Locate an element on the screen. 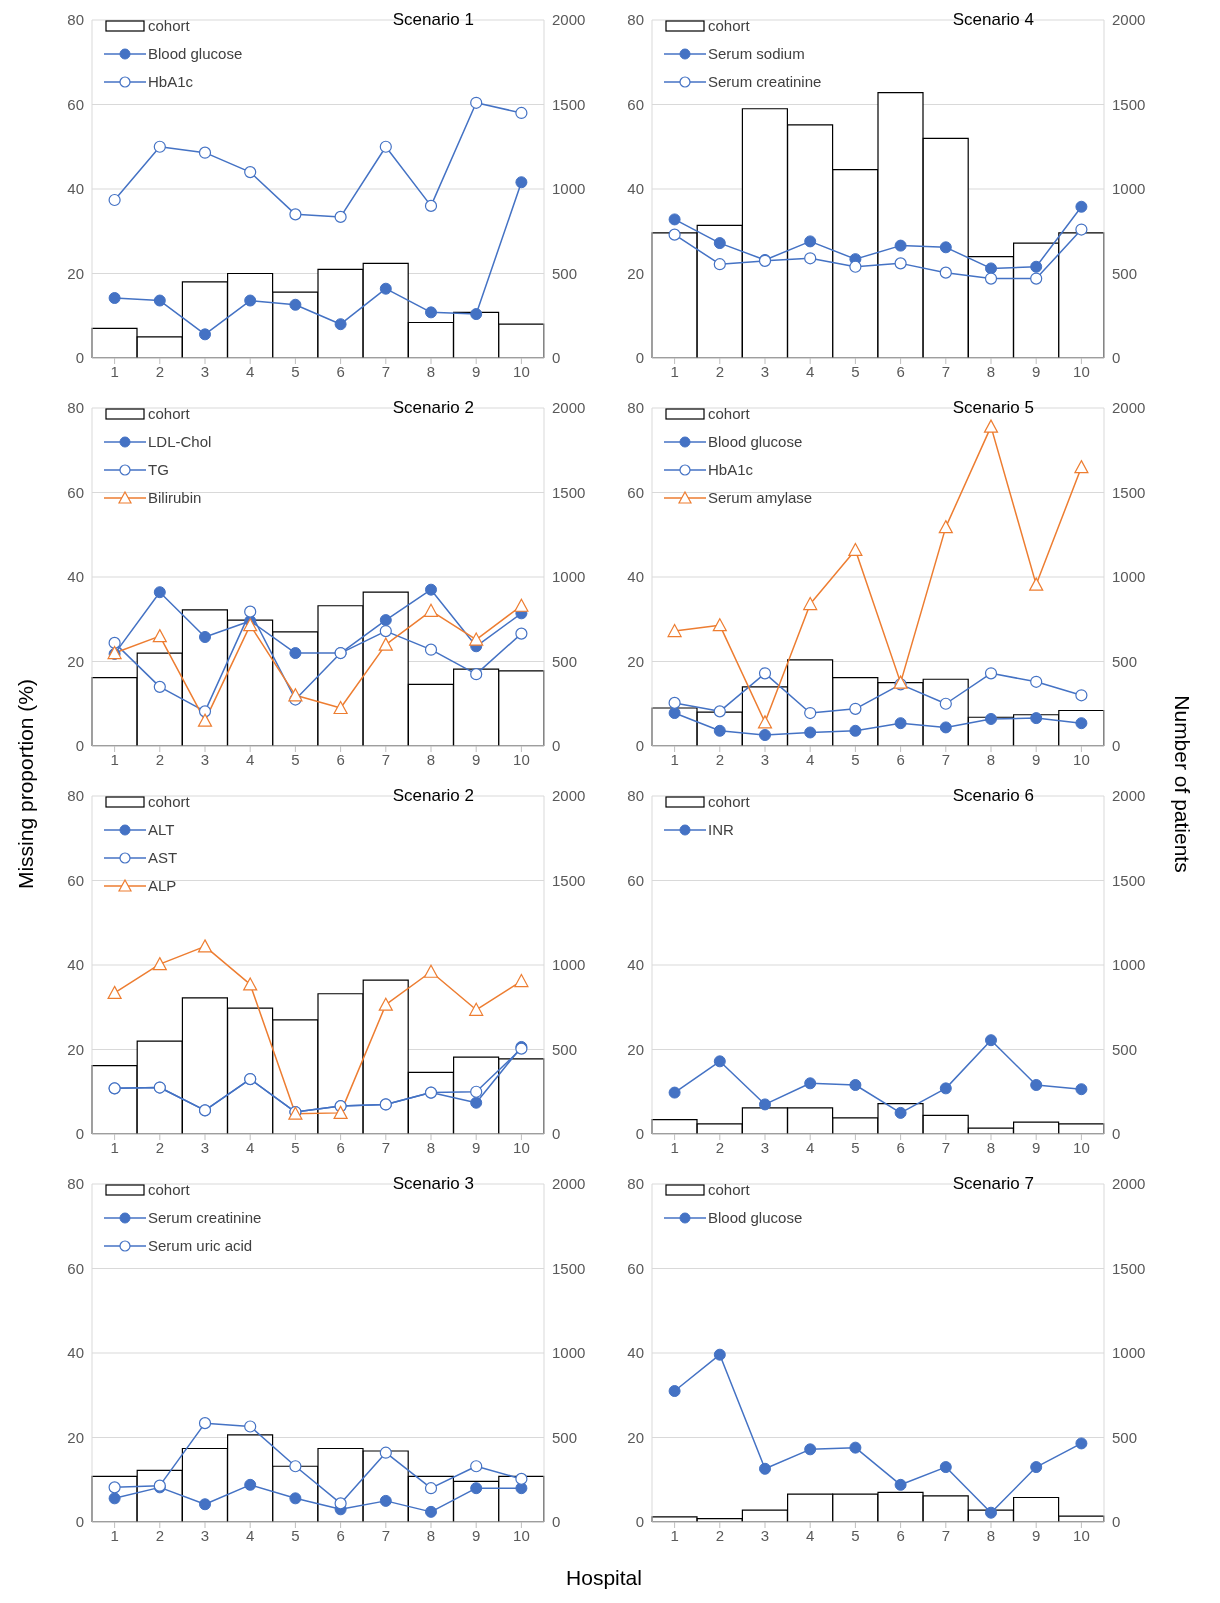 This screenshot has height=1603, width=1220. legend-label: AST is located at coordinates (163, 858).